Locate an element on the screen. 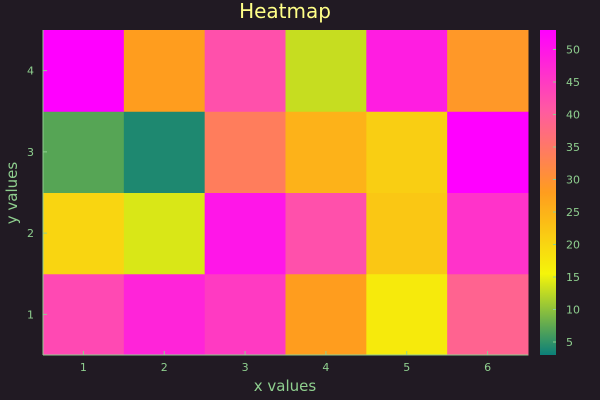 The image size is (600, 400). heatmap-cell-x4-y1 is located at coordinates (326, 314).